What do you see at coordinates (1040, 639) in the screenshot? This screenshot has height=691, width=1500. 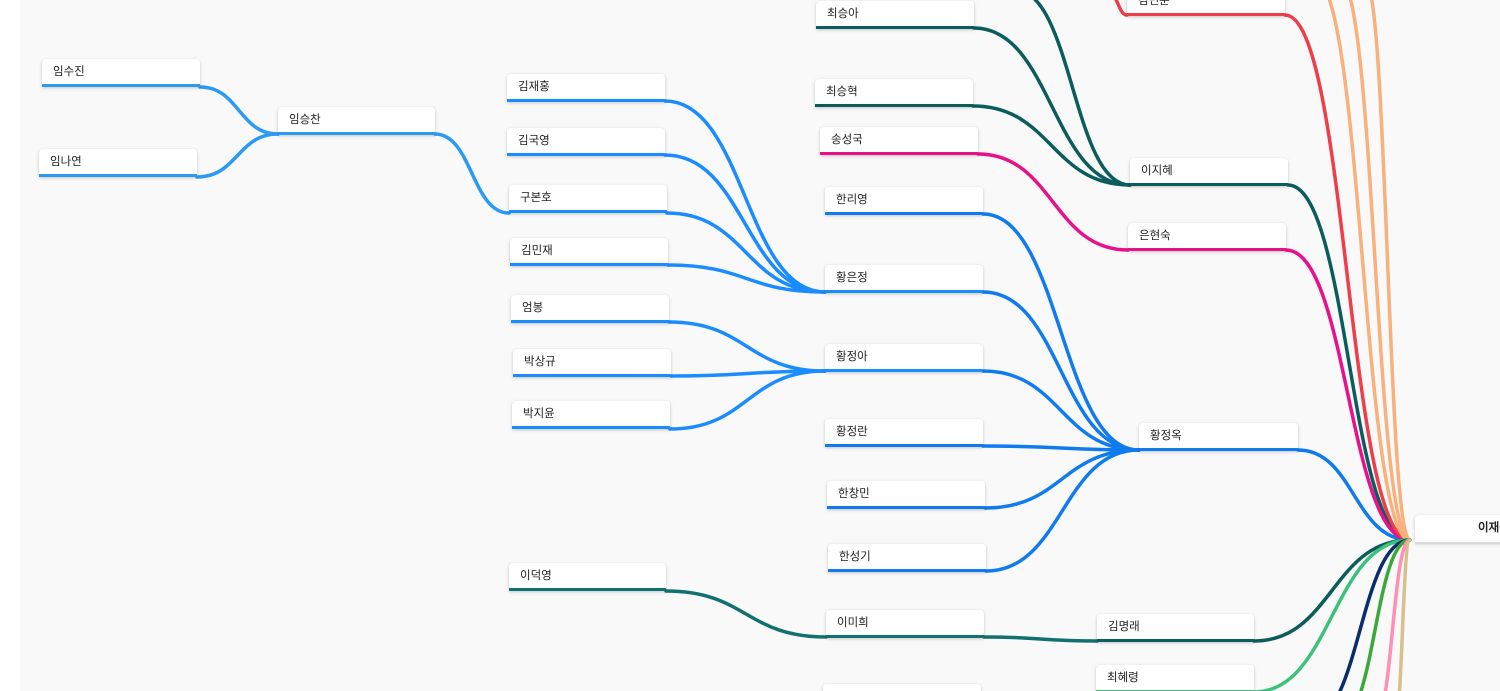 I see `edge-lee-mihui` at bounding box center [1040, 639].